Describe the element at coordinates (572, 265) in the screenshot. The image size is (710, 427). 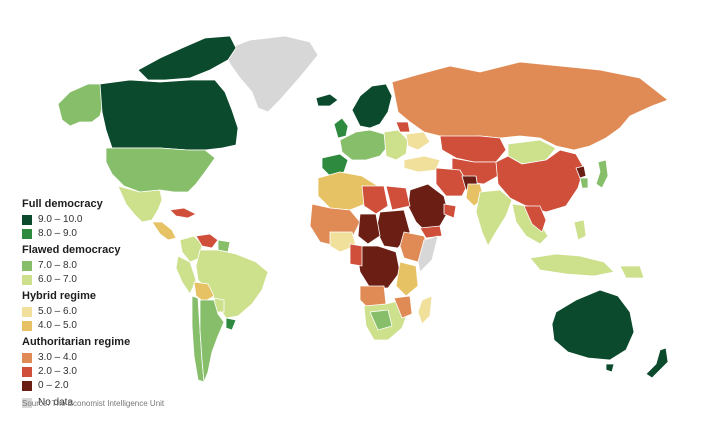
I see `region-indonesia` at that location.